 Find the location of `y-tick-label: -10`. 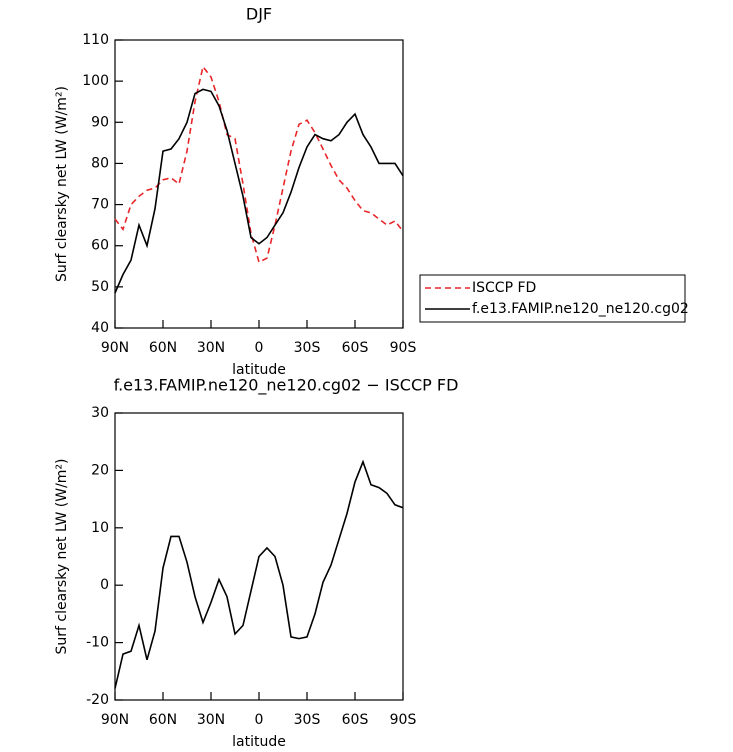

y-tick-label: -10 is located at coordinates (97, 643).